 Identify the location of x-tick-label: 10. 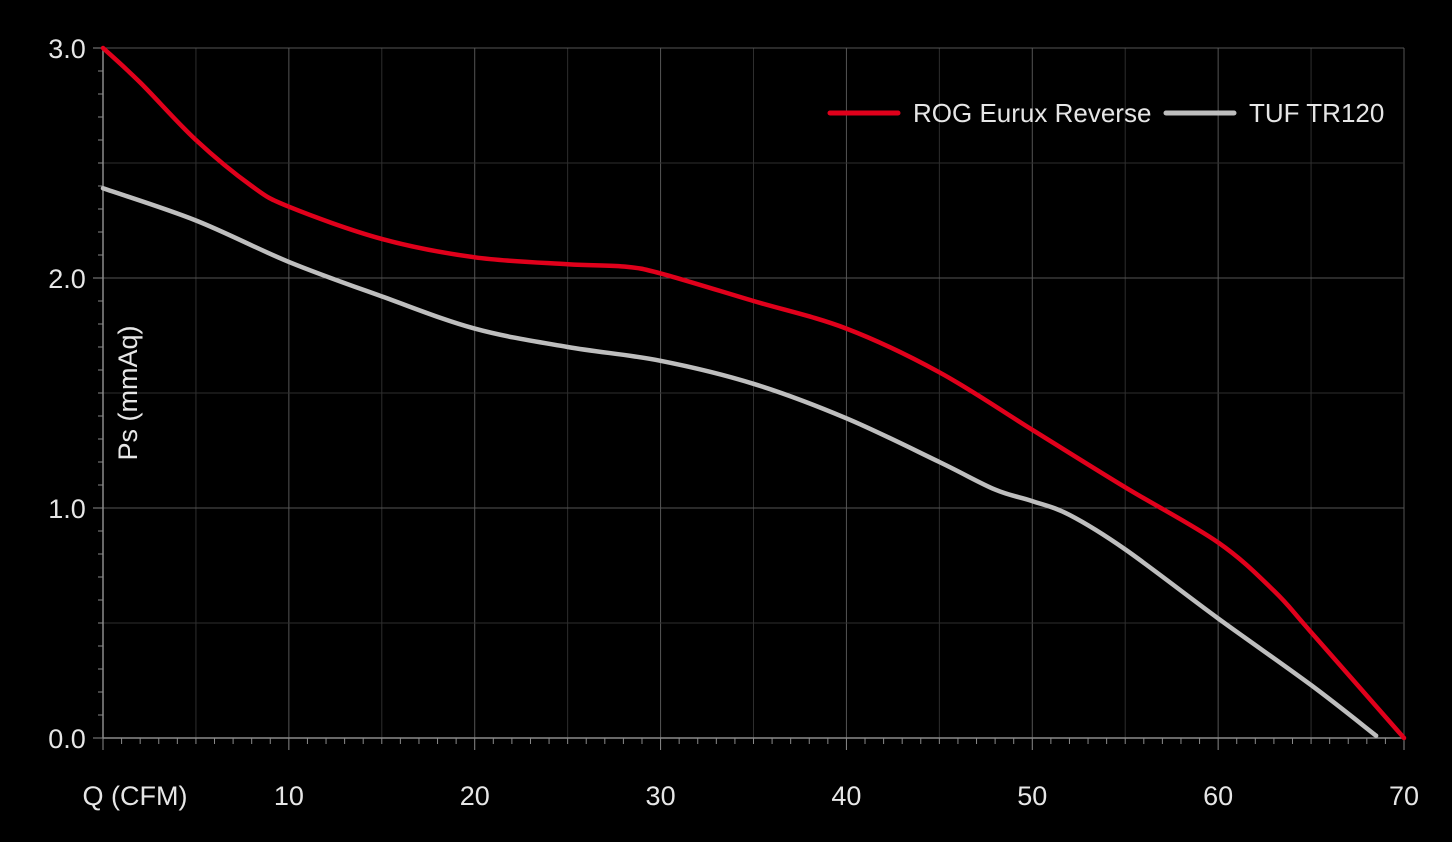
(289, 796).